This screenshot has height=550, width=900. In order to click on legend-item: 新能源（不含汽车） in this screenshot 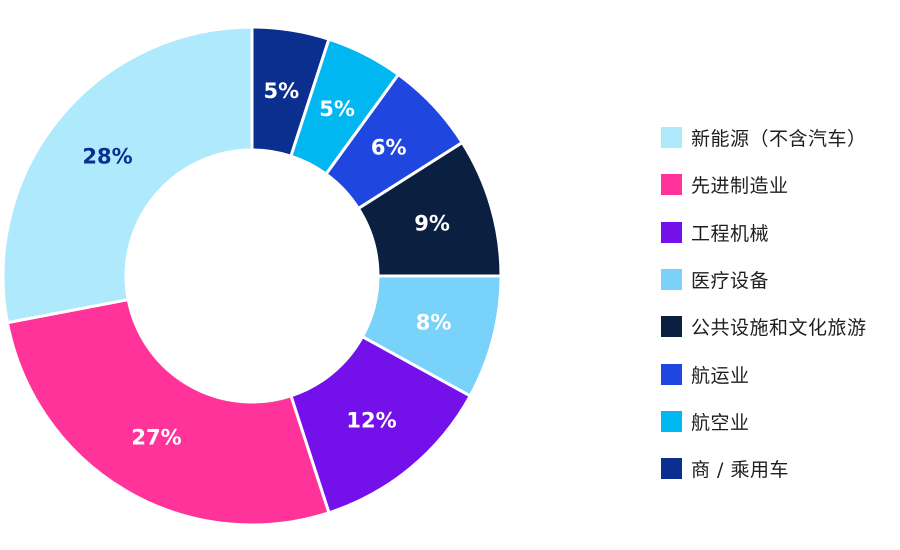, I will do `click(764, 137)`.